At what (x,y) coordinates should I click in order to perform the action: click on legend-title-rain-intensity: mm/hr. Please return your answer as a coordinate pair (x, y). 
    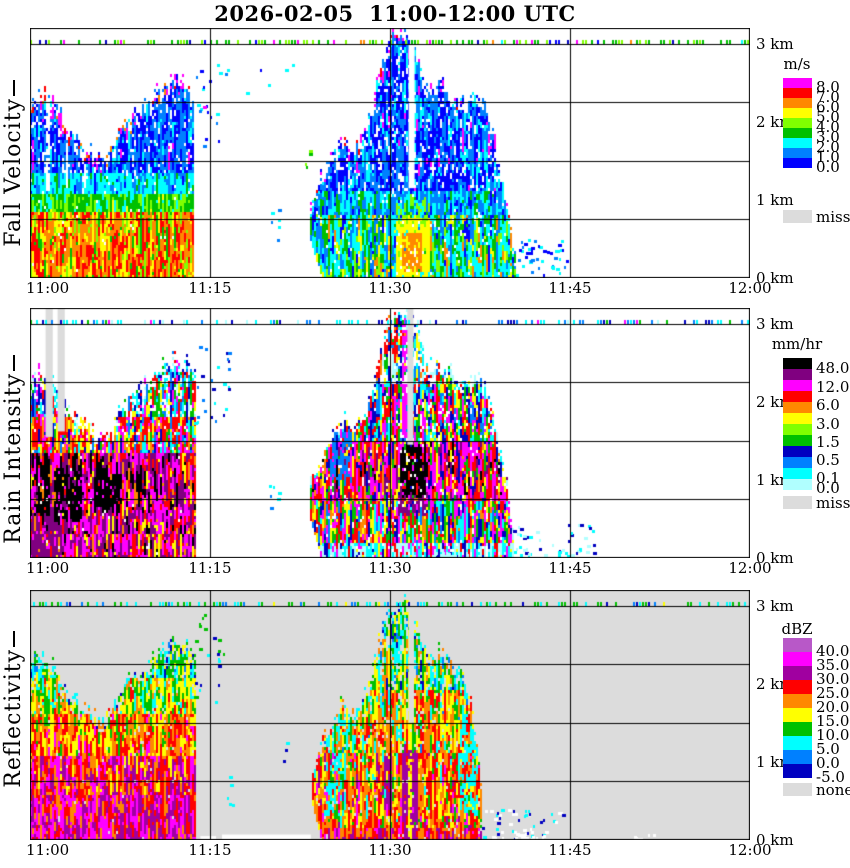
    Looking at the image, I should click on (797, 344).